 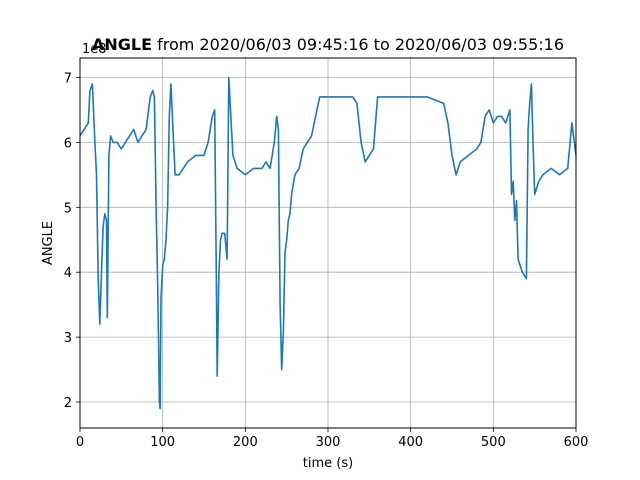 I want to click on y-tick-label: 2, so click(x=68, y=403).